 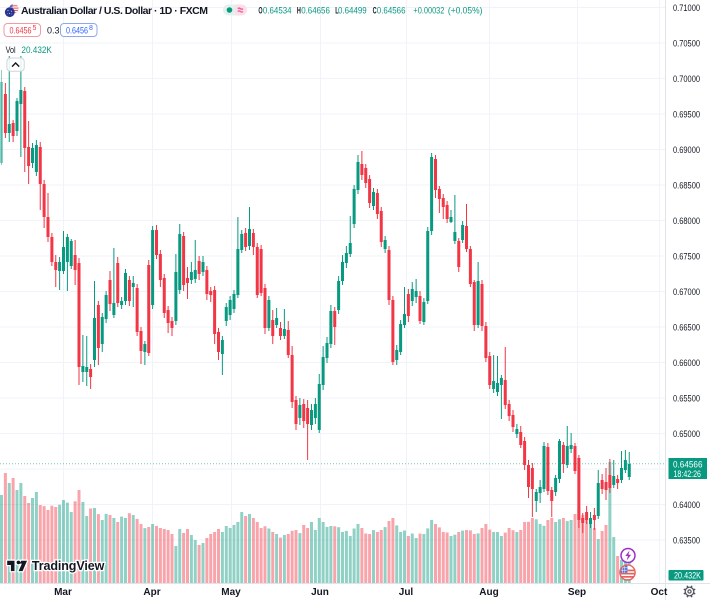 What do you see at coordinates (686, 327) in the screenshot?
I see `svg-text: 0.66500` at bounding box center [686, 327].